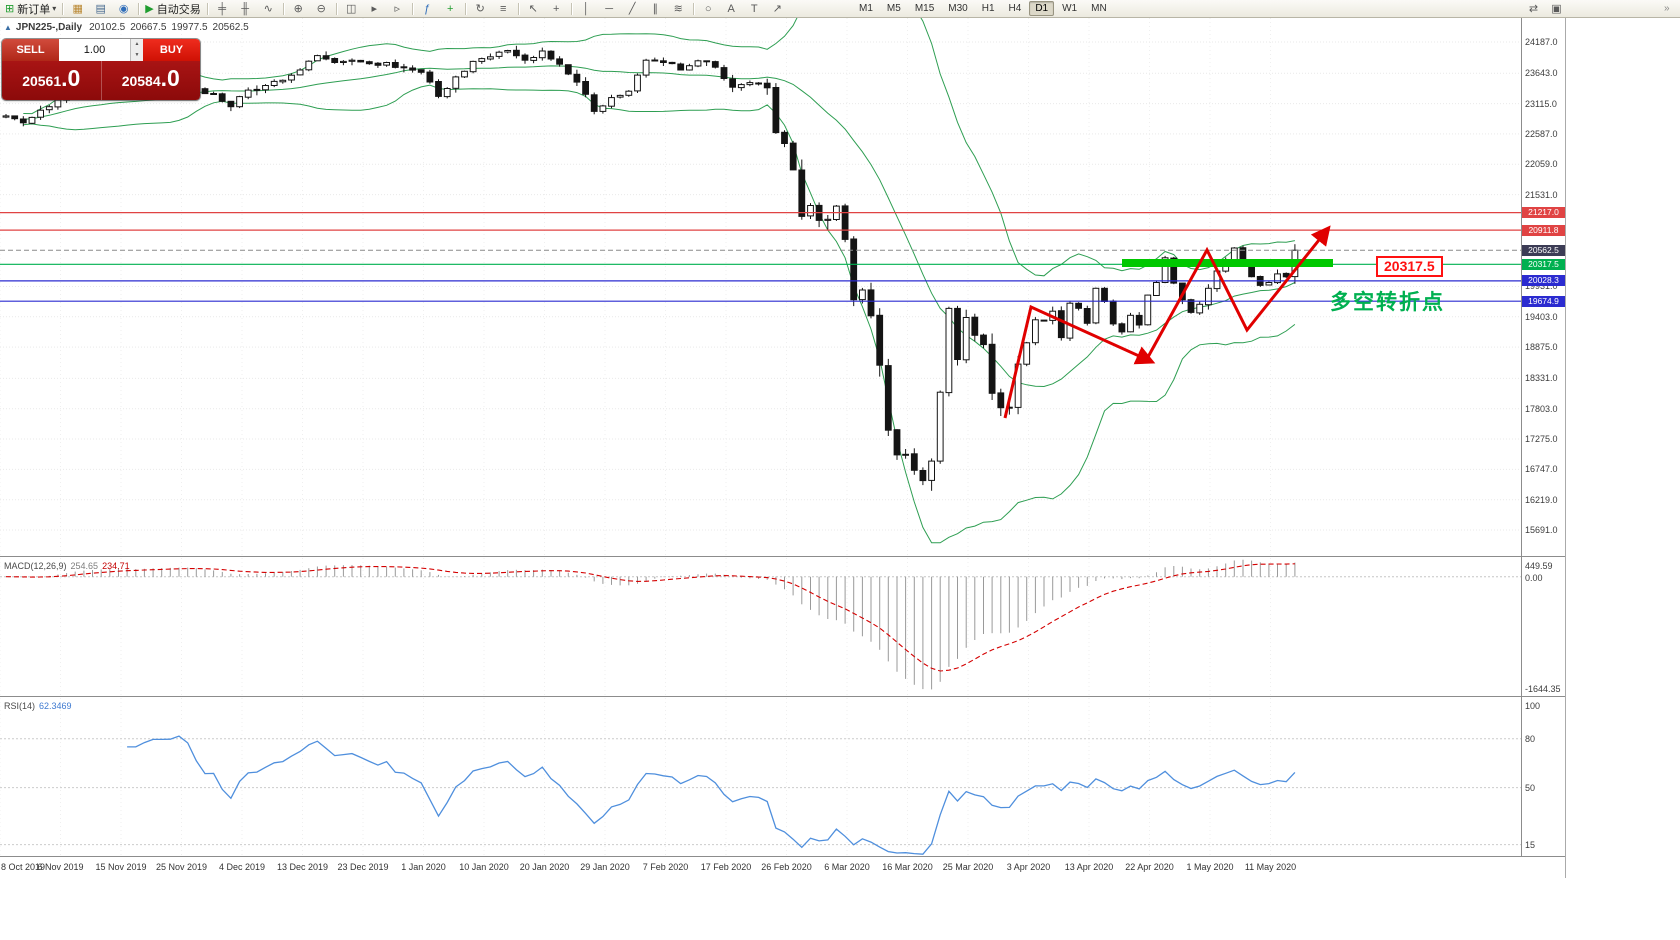 This screenshot has width=1680, height=940. I want to click on macd-zero-label: 0.00, so click(1534, 577).